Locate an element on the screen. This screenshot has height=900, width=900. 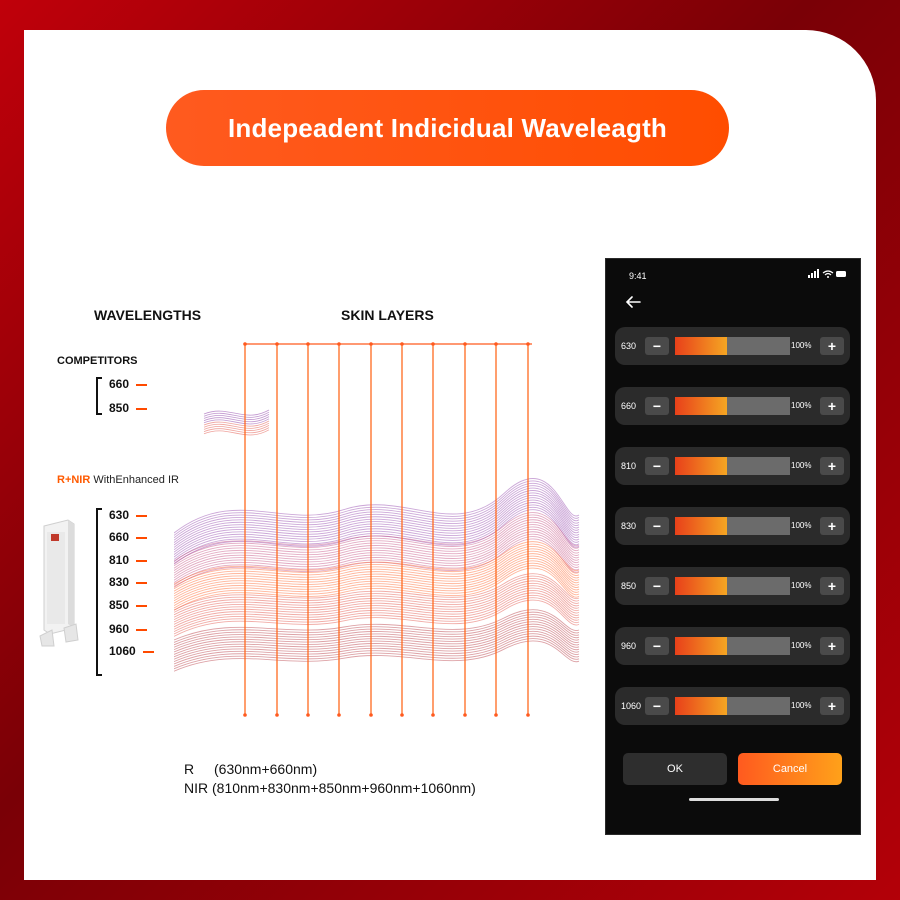
wavelength-row-810: 810− 100% + is located at coordinates (732, 466).